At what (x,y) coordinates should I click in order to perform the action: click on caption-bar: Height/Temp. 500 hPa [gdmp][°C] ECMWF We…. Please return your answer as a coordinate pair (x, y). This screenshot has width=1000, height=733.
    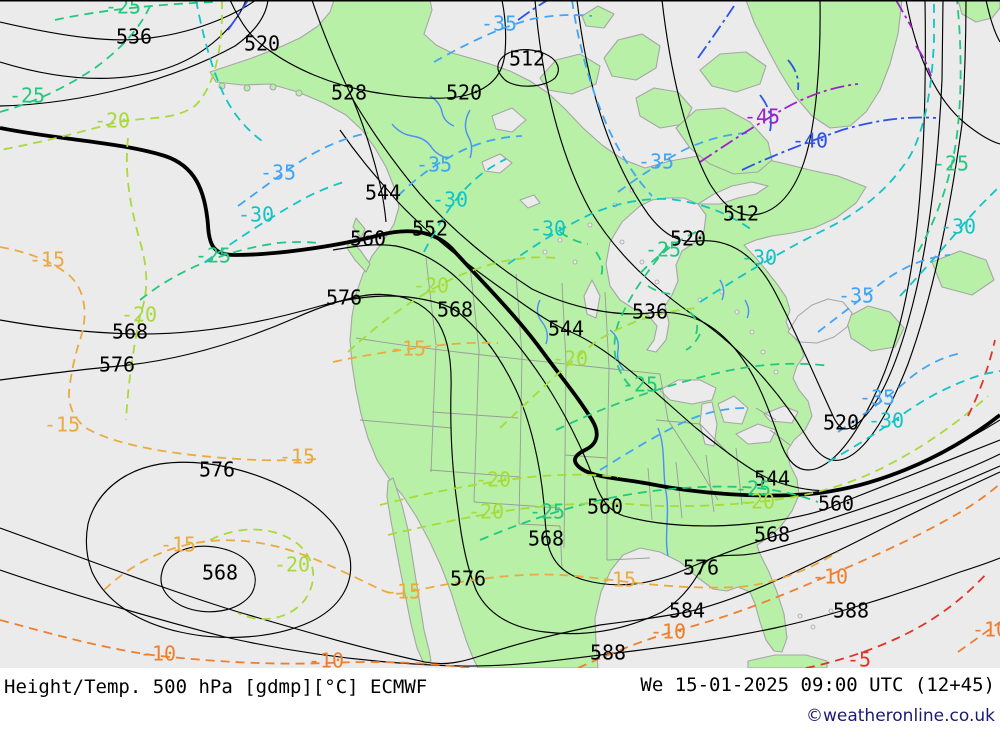
    Looking at the image, I should click on (500, 700).